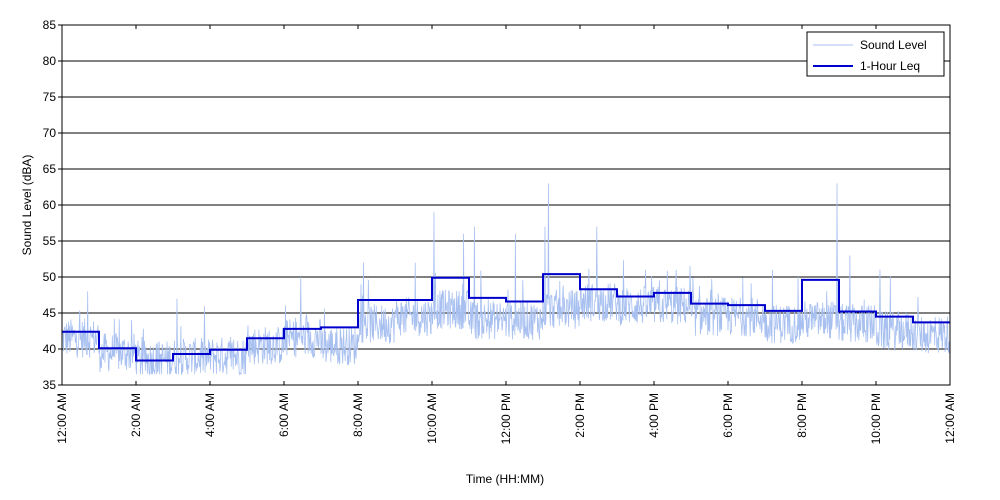 The width and height of the screenshot is (1000, 500). I want to click on y-axis: 35 40 45 50 55 60 65 70 75 80 85, so click(52, 205).